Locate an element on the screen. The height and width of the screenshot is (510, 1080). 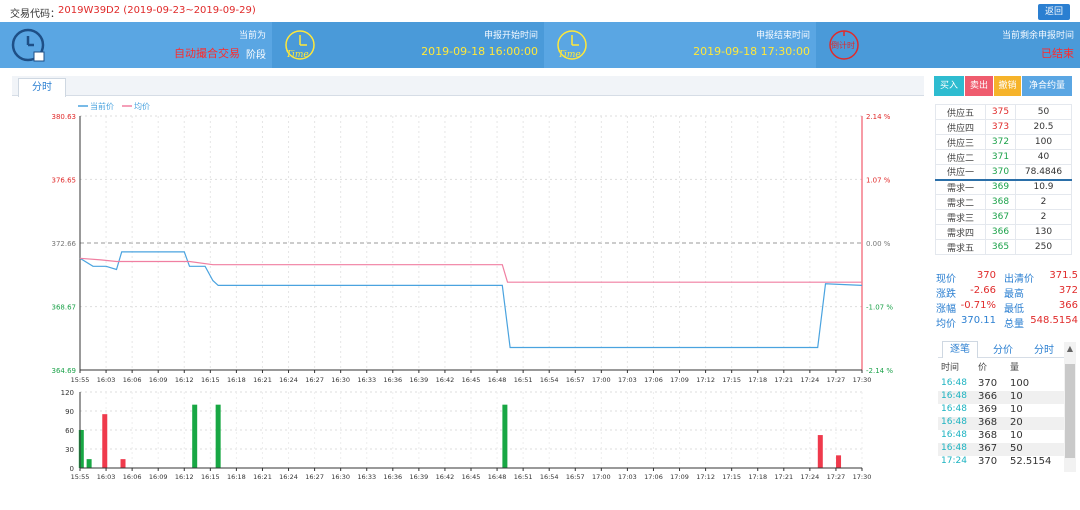
tick-time: 16:48 is located at coordinates (954, 435).